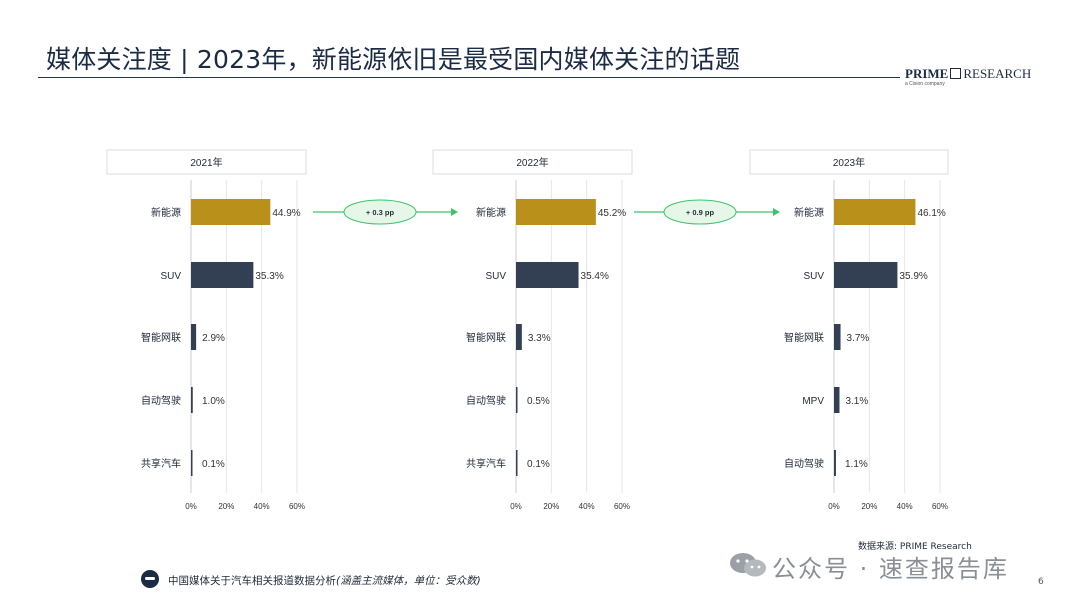 This screenshot has width=1080, height=608. What do you see at coordinates (286, 213) in the screenshot?
I see `data-label: 44.9%` at bounding box center [286, 213].